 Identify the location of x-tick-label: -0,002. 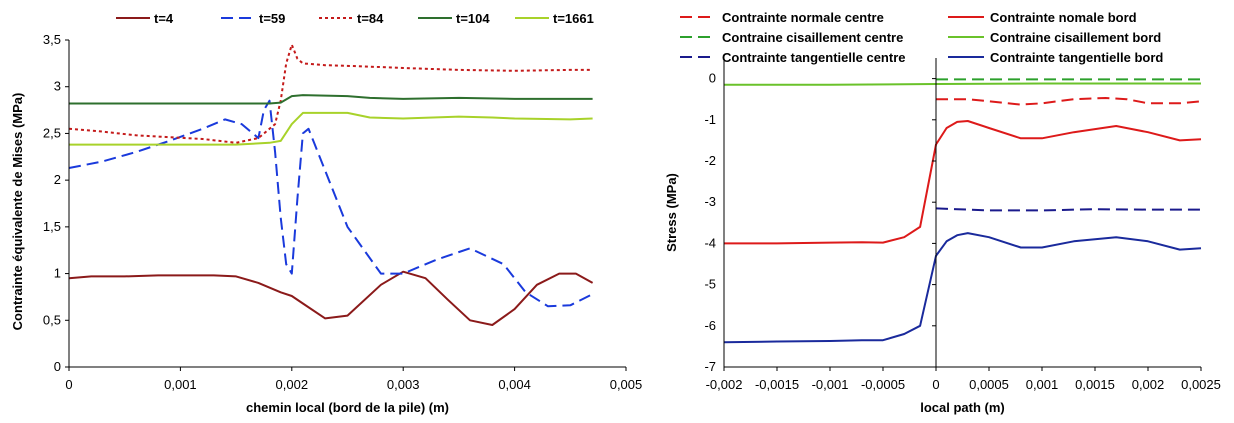
(724, 384).